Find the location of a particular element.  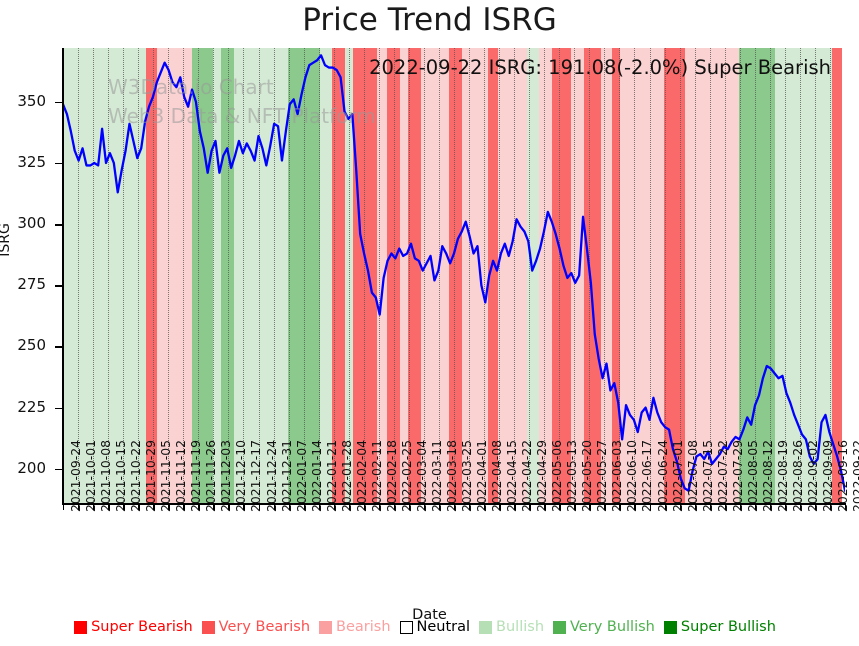

x-tick-label: 2022-09-02 is located at coordinates (812, 475).